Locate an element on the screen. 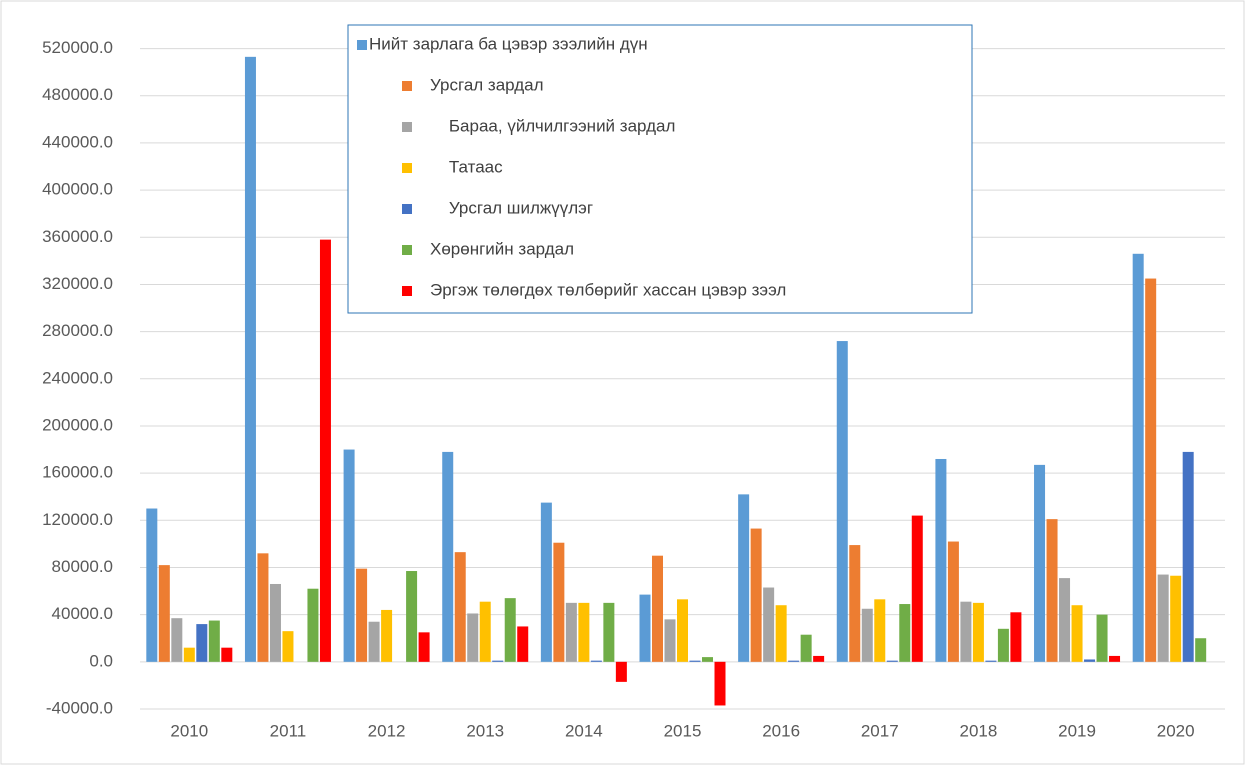 This screenshot has width=1245, height=770. y-tick-label: 40000.0 is located at coordinates (82, 613).